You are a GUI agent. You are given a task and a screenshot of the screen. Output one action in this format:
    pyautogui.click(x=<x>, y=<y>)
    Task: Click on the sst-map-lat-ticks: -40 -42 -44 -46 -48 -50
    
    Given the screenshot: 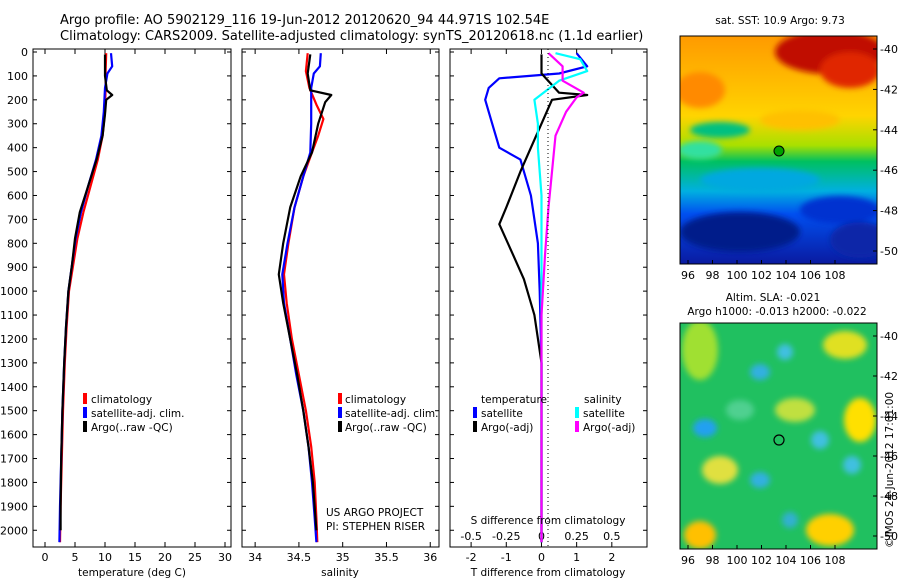 What is the action you would take?
    pyautogui.click(x=885, y=150)
    